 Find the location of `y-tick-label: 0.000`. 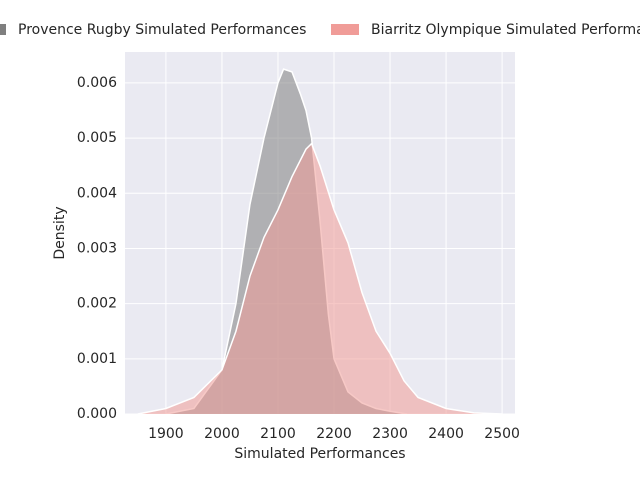

y-tick-label: 0.000 is located at coordinates (97, 414).